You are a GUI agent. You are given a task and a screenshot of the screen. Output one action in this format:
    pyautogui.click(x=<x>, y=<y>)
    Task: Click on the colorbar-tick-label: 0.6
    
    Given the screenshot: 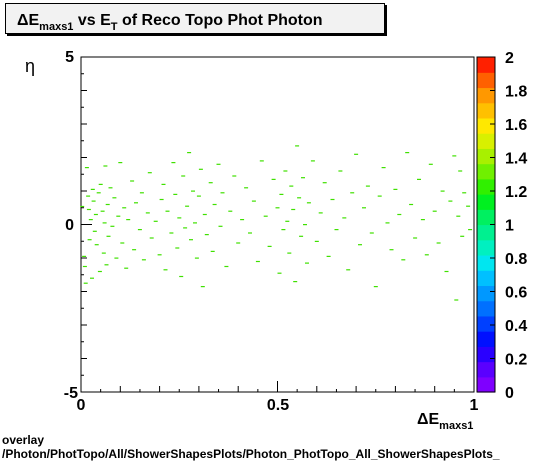 What is the action you would take?
    pyautogui.click(x=516, y=293)
    